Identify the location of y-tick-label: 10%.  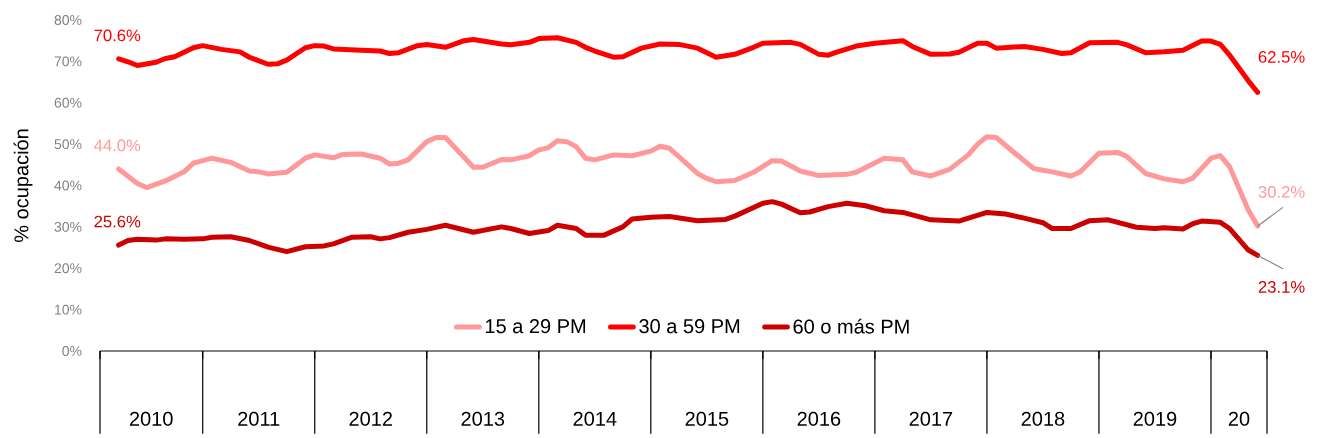
(68, 309).